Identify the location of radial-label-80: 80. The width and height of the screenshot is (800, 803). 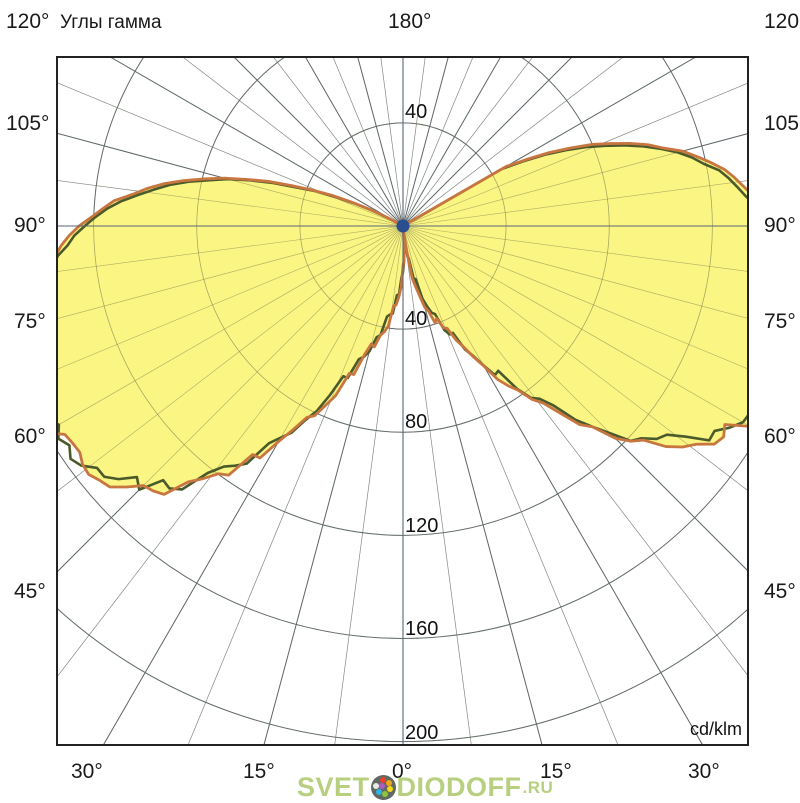
(416, 422).